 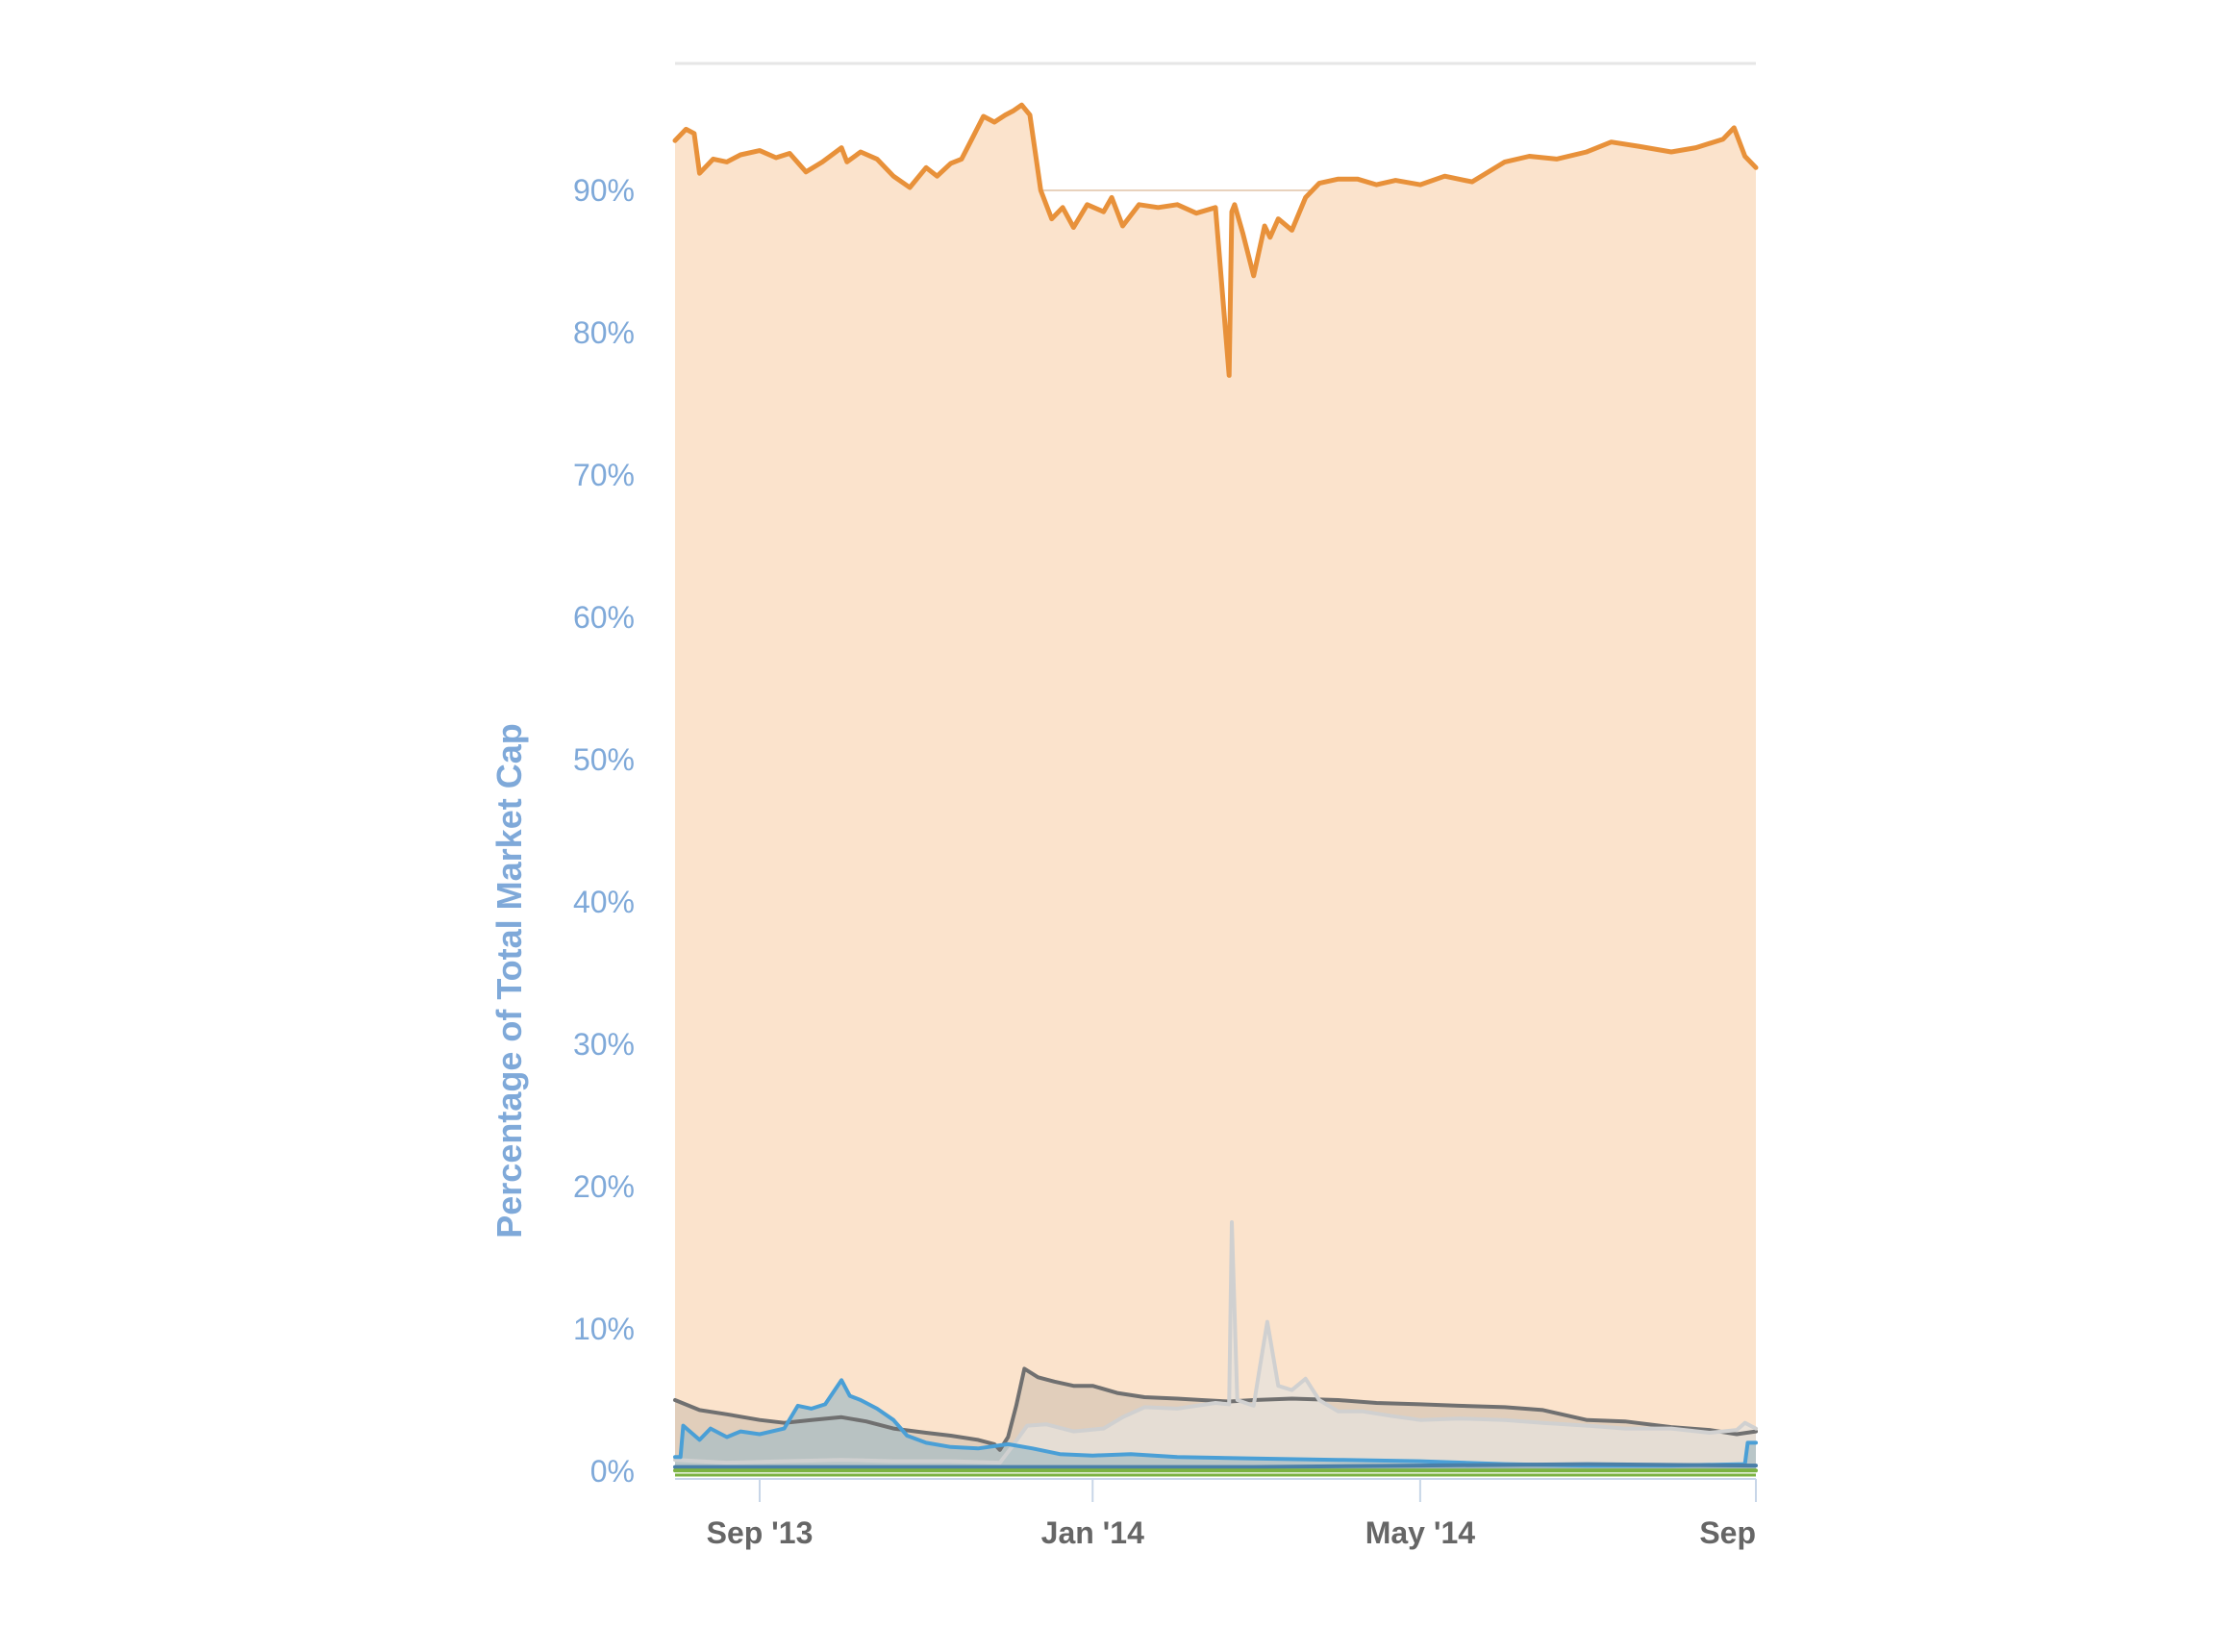 What do you see at coordinates (1215, 1409) in the screenshot?
I see `series-1-line` at bounding box center [1215, 1409].